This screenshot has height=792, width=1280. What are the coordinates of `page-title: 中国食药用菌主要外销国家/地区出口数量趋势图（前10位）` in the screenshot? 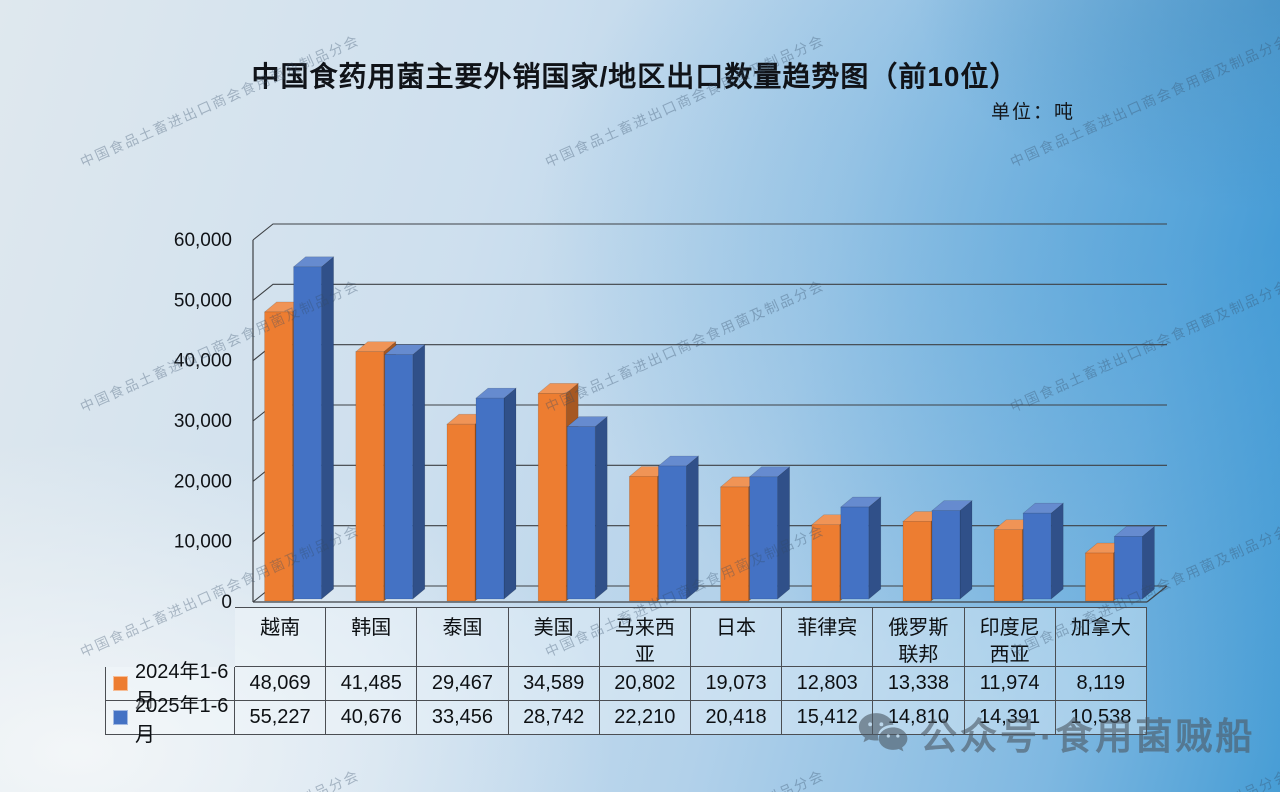 It's located at (635, 76).